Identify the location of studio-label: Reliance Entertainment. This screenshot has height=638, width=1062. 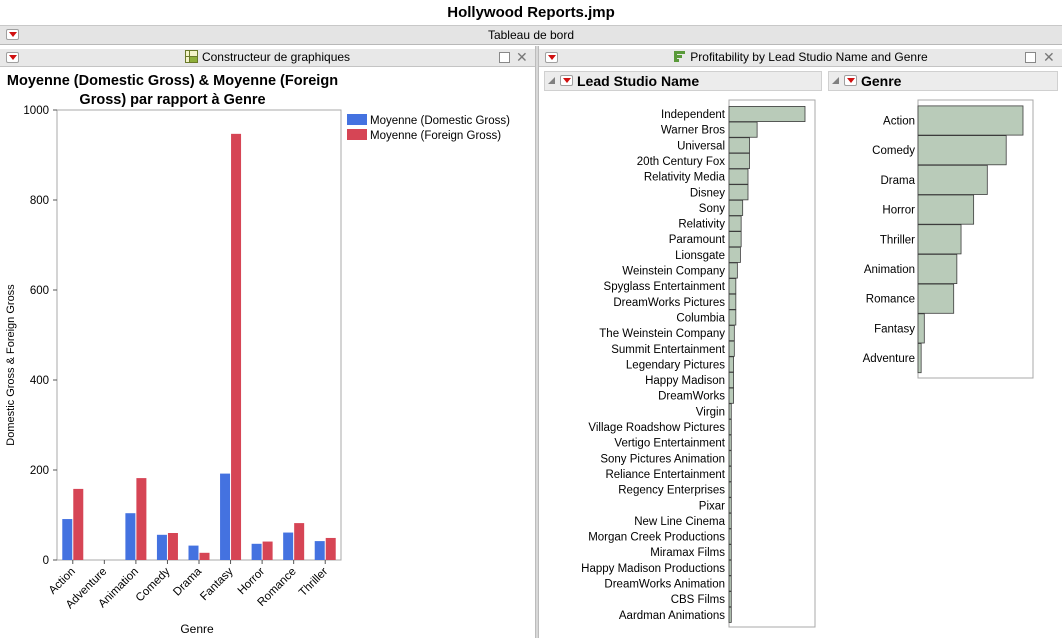
(665, 475).